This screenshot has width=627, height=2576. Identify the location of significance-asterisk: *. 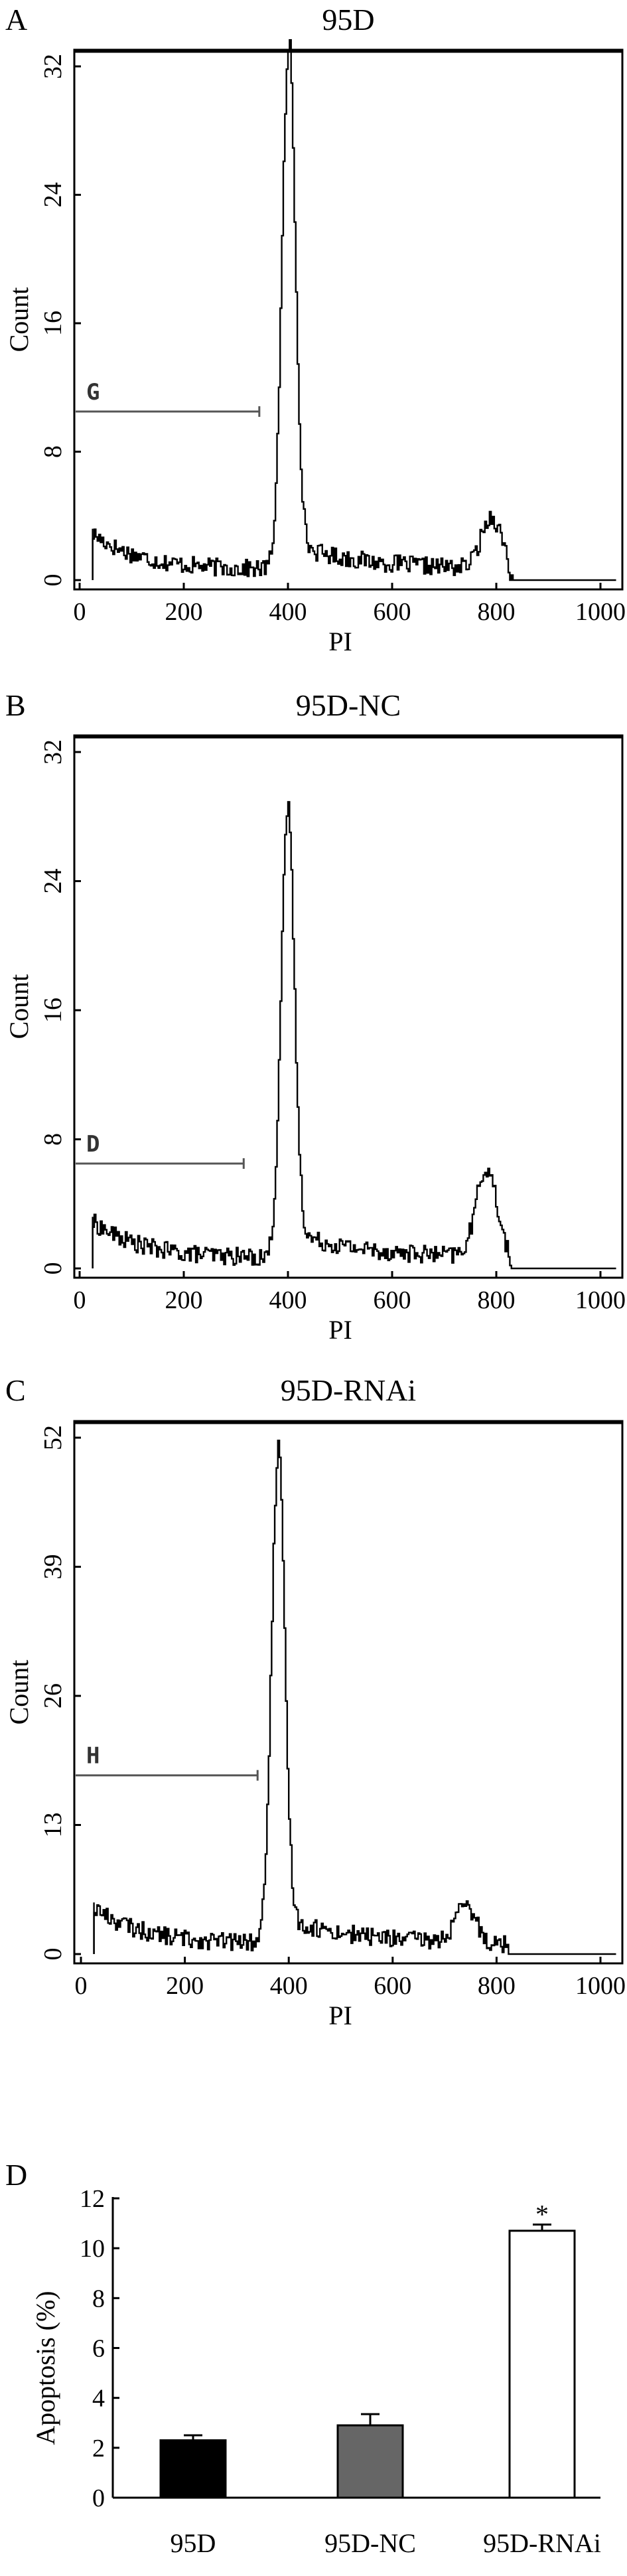
(542, 2214).